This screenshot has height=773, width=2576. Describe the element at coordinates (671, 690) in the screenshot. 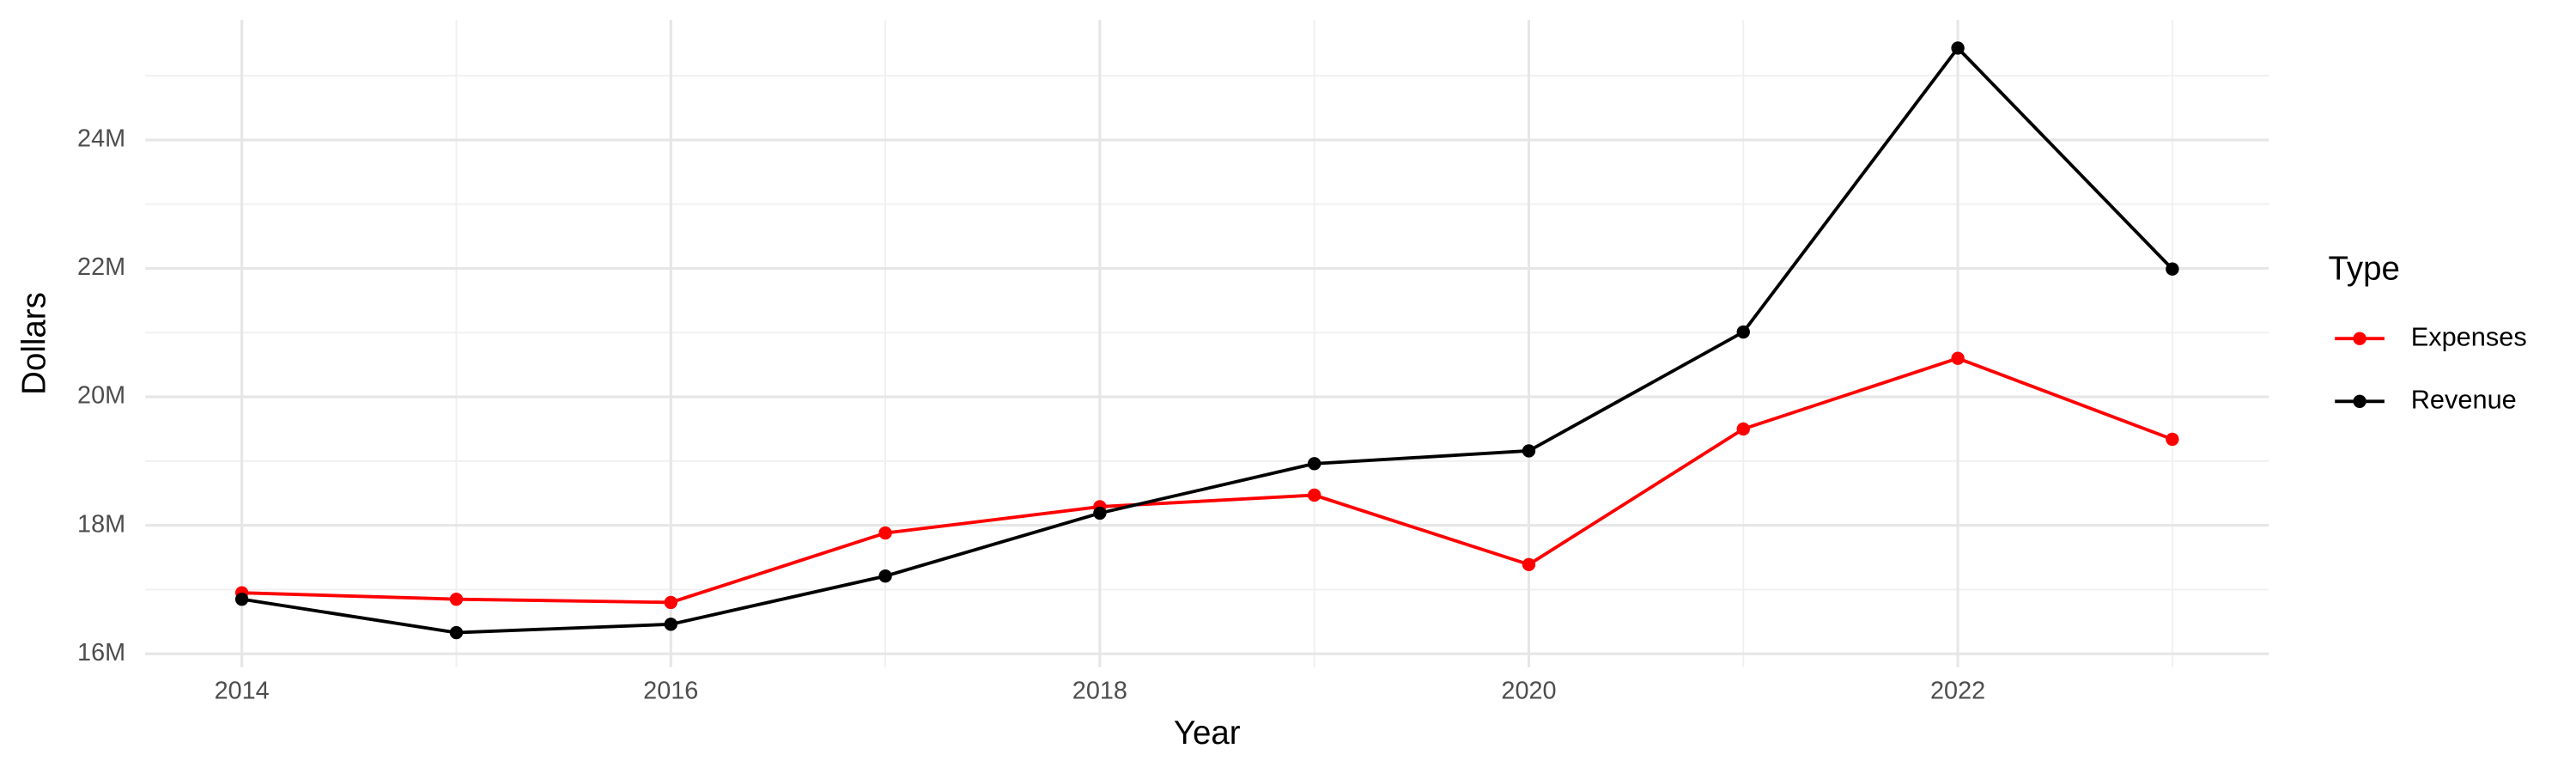

I see `x-tick-label: 2016` at that location.